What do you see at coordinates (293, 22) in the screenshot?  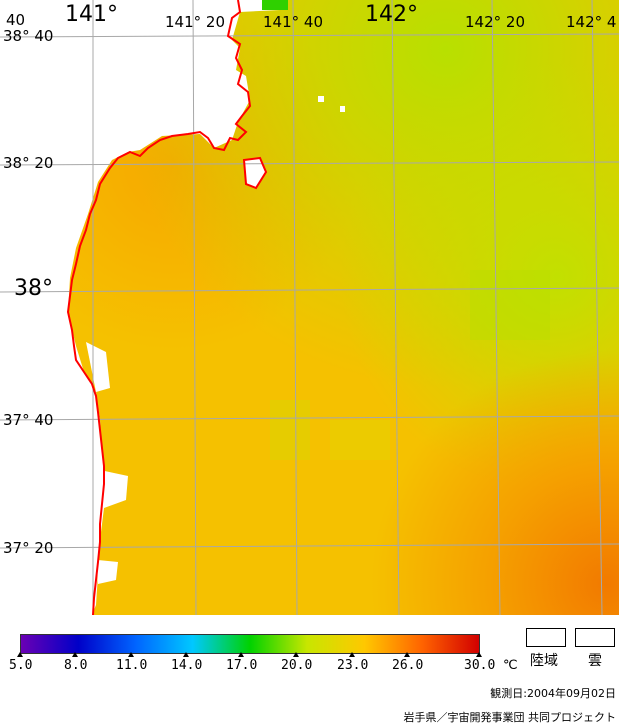 I see `longitude-label: 141° 40` at bounding box center [293, 22].